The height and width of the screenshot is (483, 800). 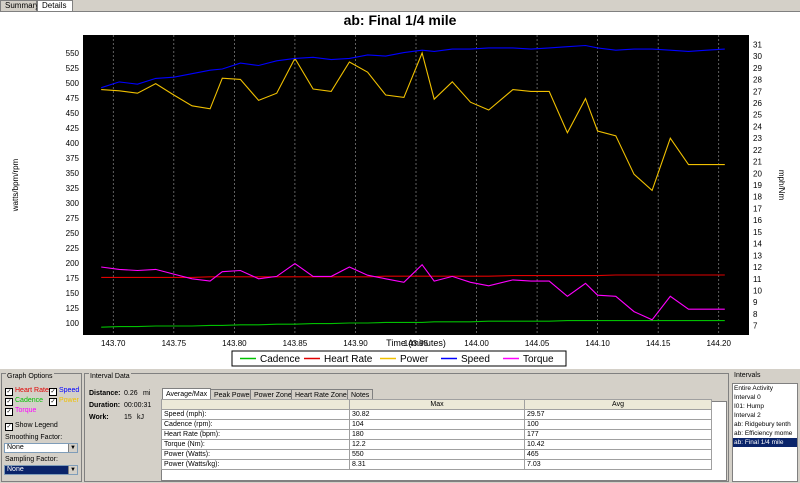 What do you see at coordinates (618, 424) in the screenshot?
I see `row-avg: 100` at bounding box center [618, 424].